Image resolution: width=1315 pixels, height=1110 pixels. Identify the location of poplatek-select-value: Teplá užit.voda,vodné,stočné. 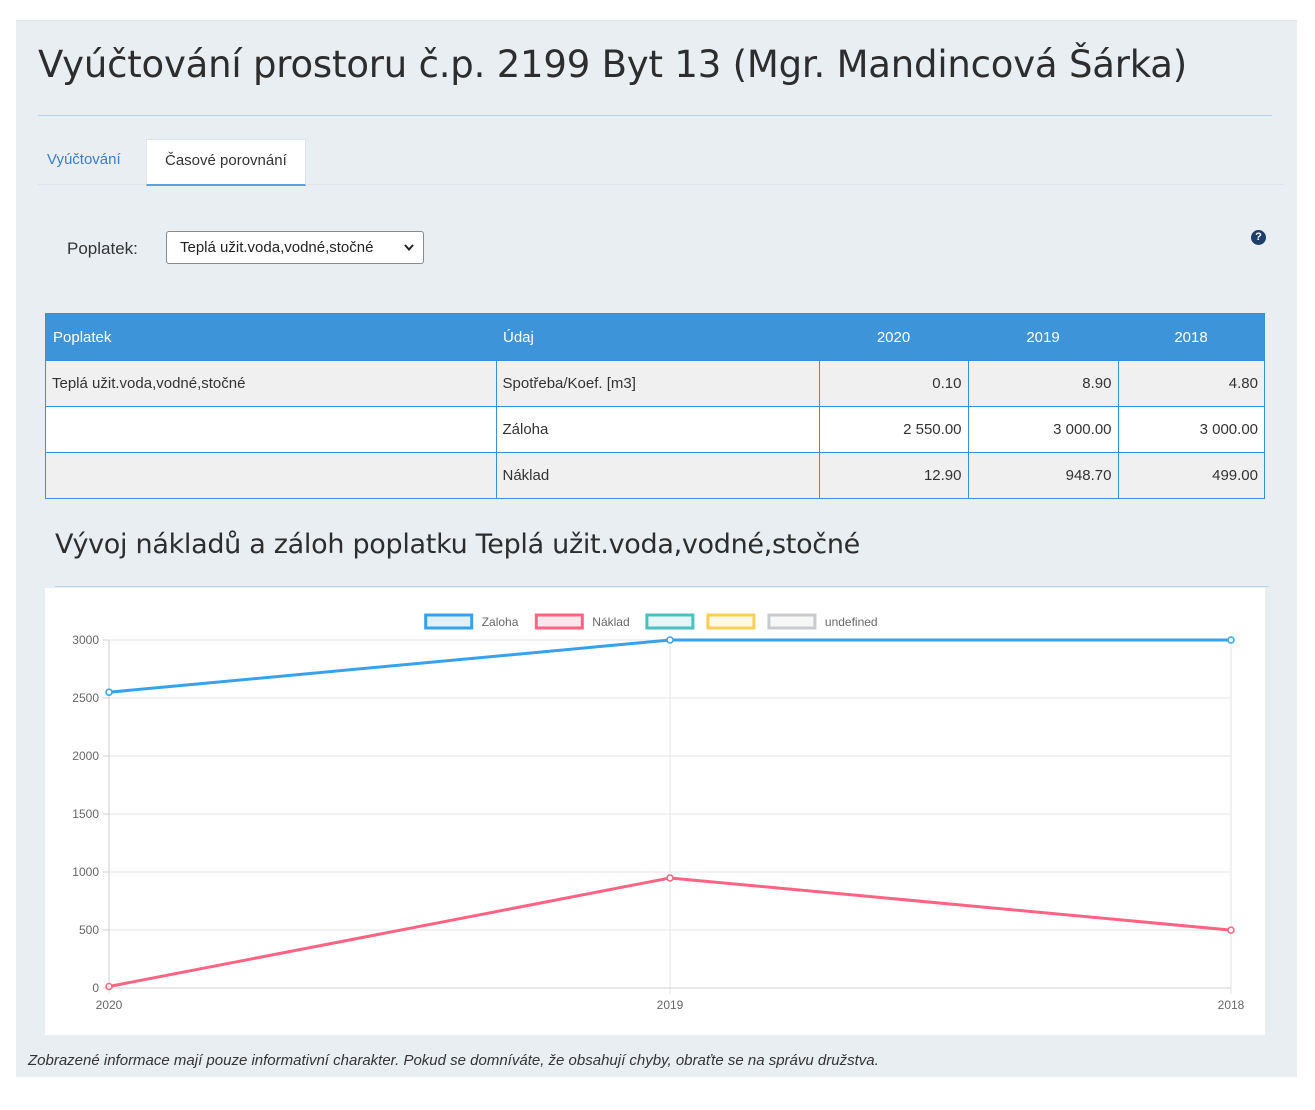
(277, 247).